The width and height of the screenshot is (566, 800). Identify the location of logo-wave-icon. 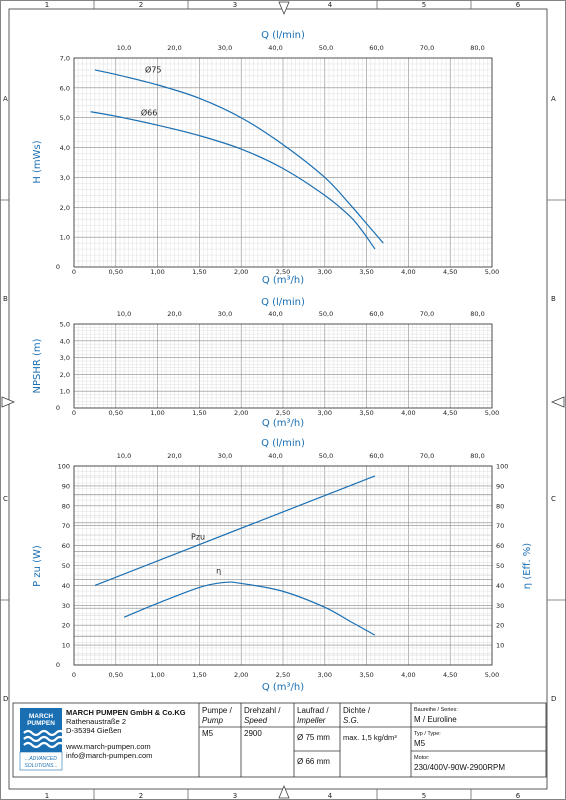
(44, 739).